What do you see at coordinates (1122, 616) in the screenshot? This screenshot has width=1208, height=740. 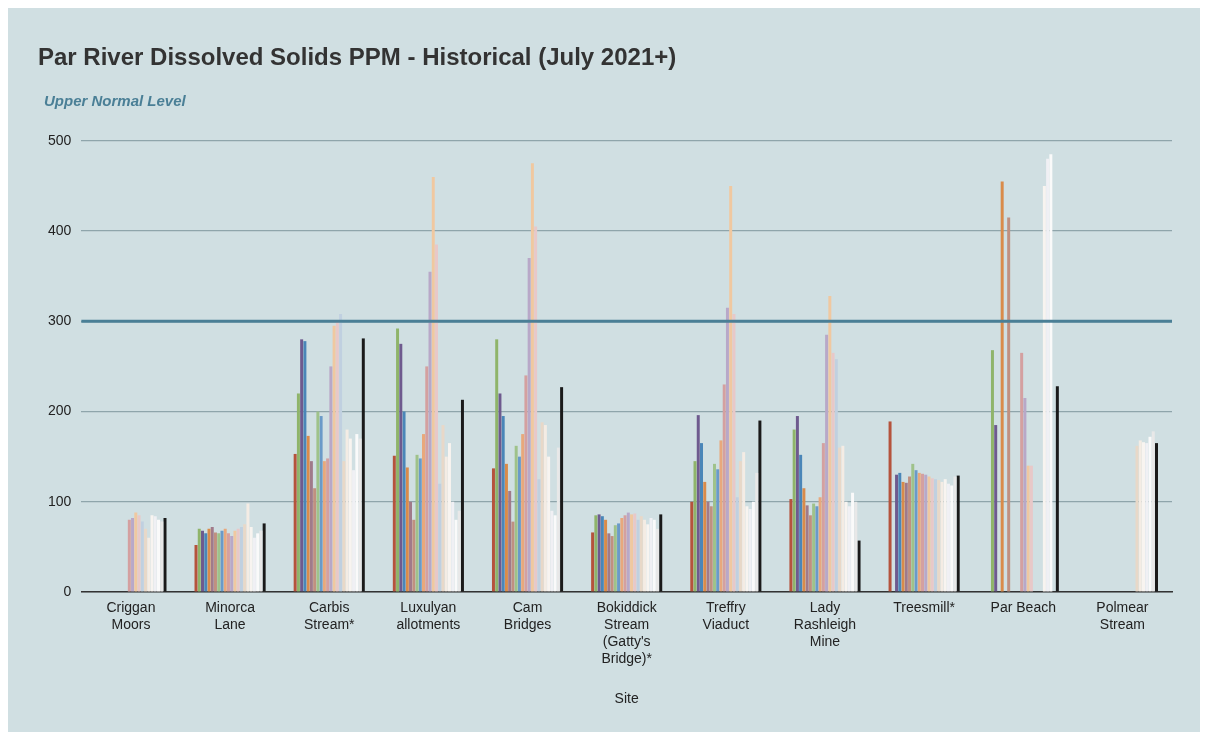 I see `x-tick-label: Polmear Stream` at bounding box center [1122, 616].